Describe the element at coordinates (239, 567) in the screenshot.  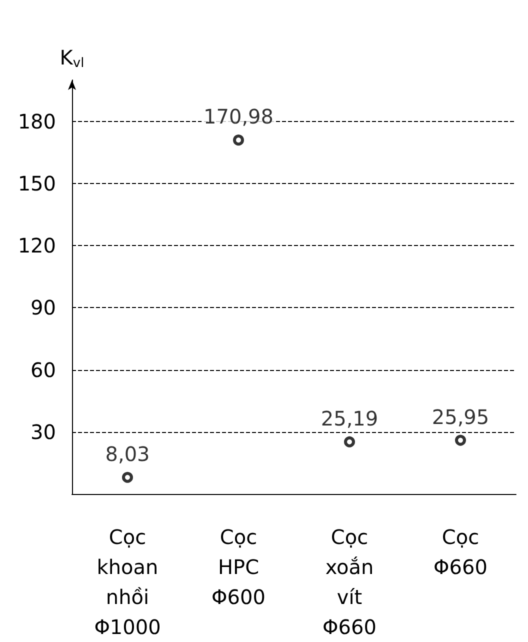
I see `x-tick-label: Cọc HPC Φ600` at that location.